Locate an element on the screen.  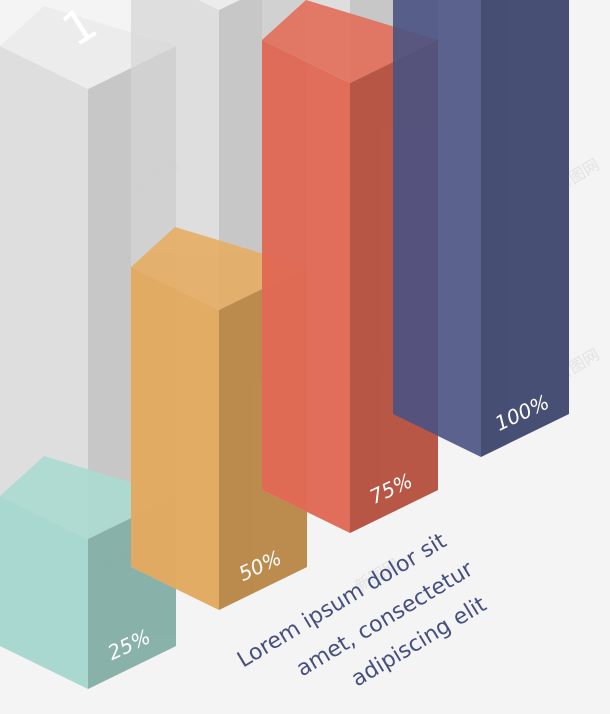
bar-1-top-face is located at coordinates (88, 497).